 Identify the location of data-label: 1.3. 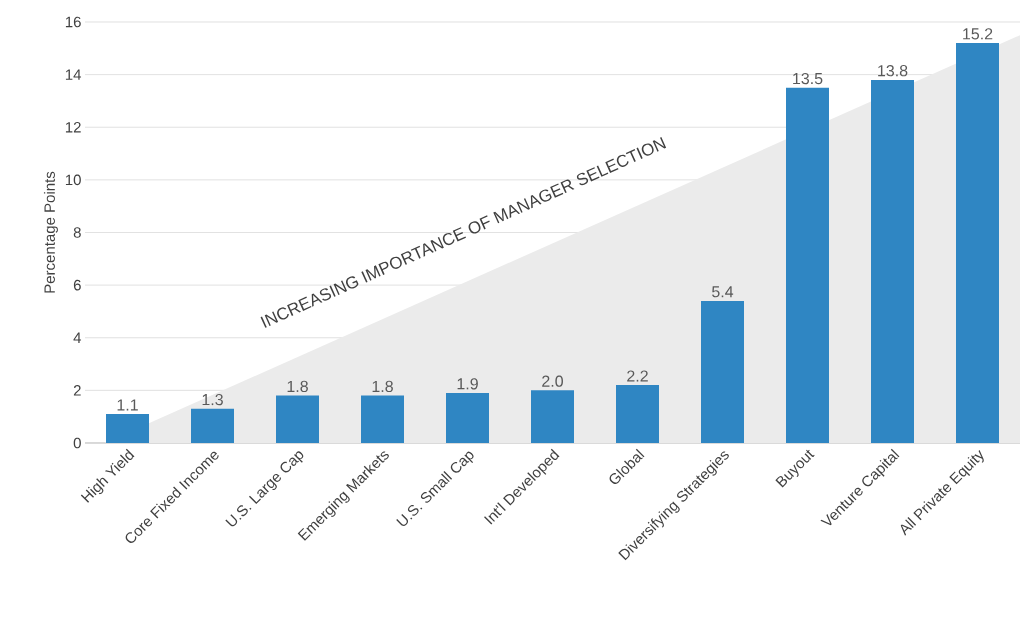
(212, 399).